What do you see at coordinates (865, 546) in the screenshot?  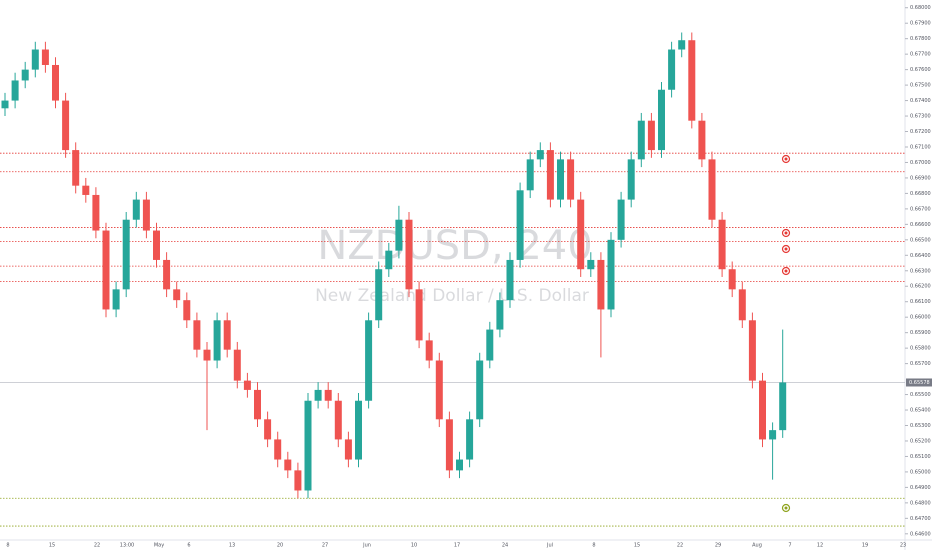 I see `x-tick-label: 19` at bounding box center [865, 546].